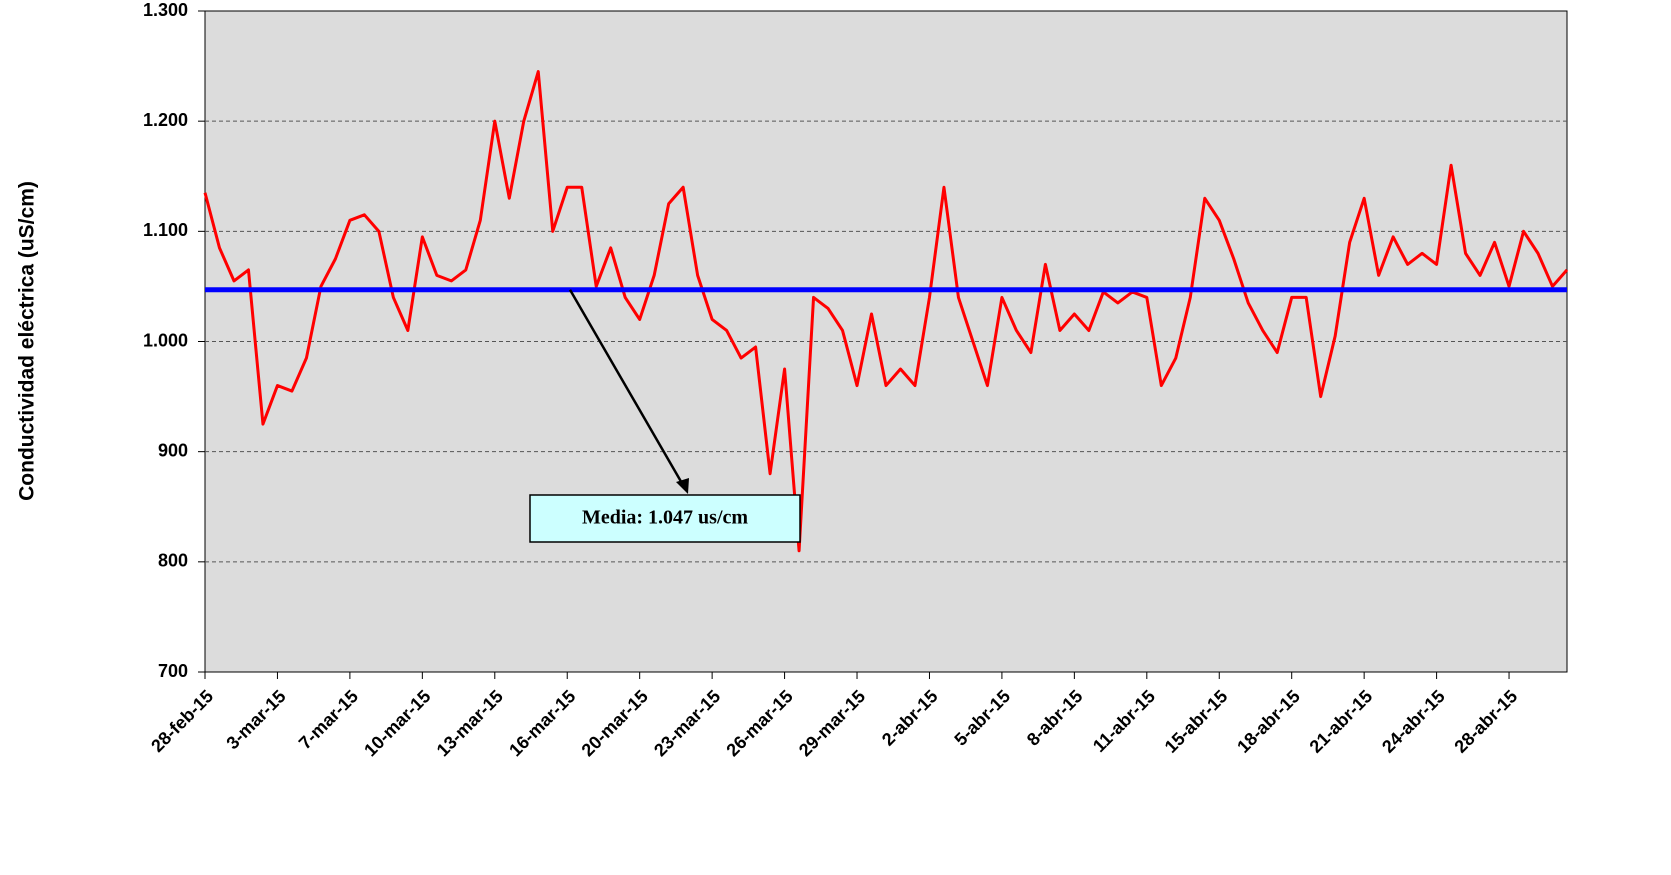 The width and height of the screenshot is (1671, 875). Describe the element at coordinates (397, 723) in the screenshot. I see `x-tick-label: 10-mar-15` at that location.